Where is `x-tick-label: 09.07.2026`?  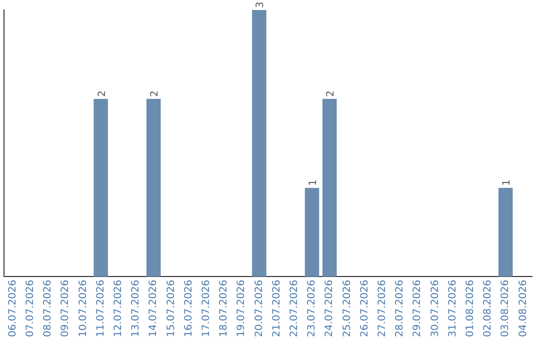
x-tick-label: 09.07.2026 is located at coordinates (66, 309).